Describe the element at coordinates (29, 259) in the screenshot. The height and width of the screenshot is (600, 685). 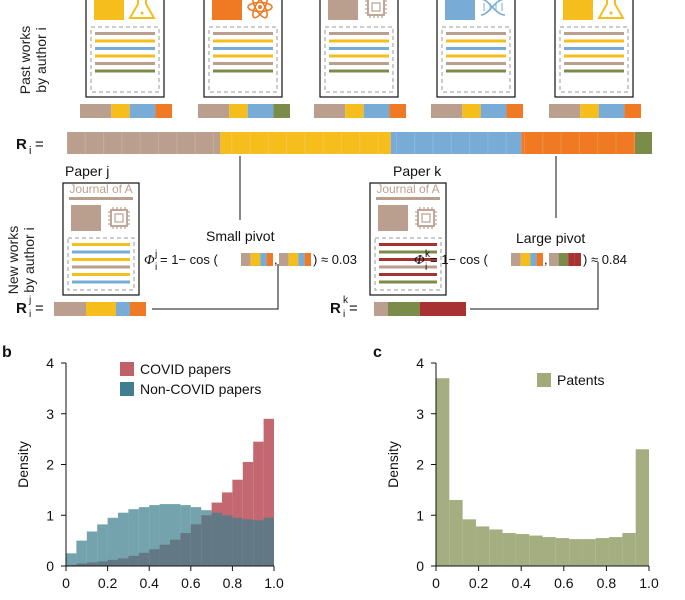
I see `new-label-line2: by author i` at that location.